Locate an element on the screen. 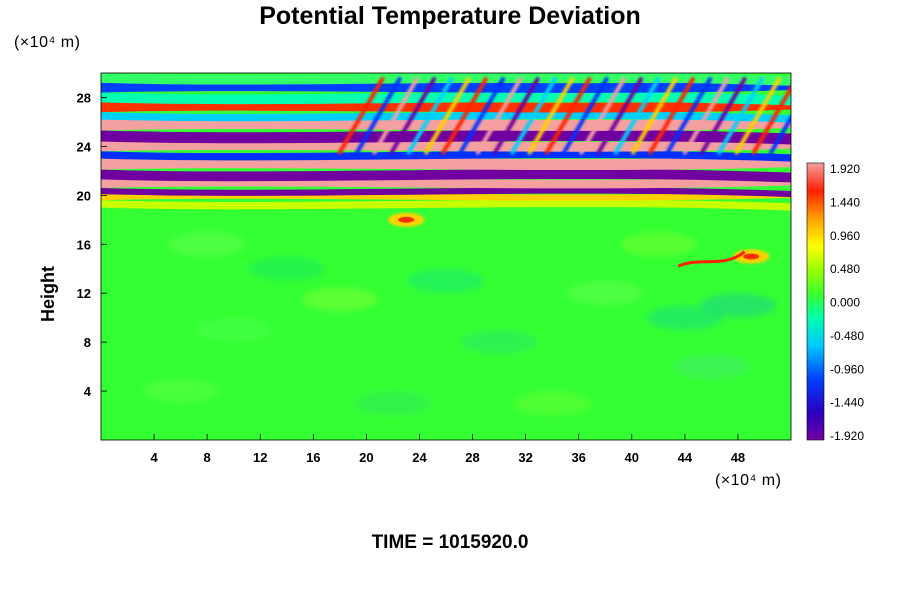 This screenshot has width=900, height=600. colorbar-tick-label: 1.920 is located at coordinates (845, 169).